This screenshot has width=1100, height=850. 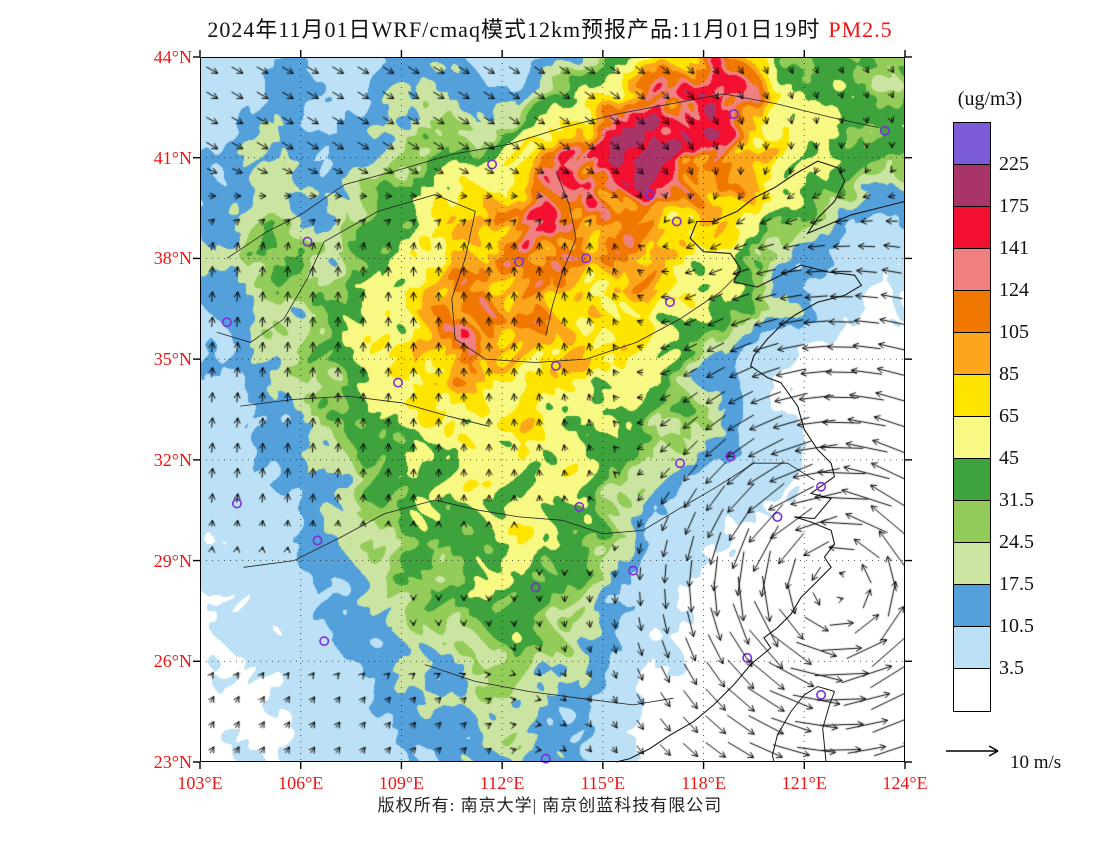 I want to click on lon-tick-label: 103°E, so click(x=200, y=783).